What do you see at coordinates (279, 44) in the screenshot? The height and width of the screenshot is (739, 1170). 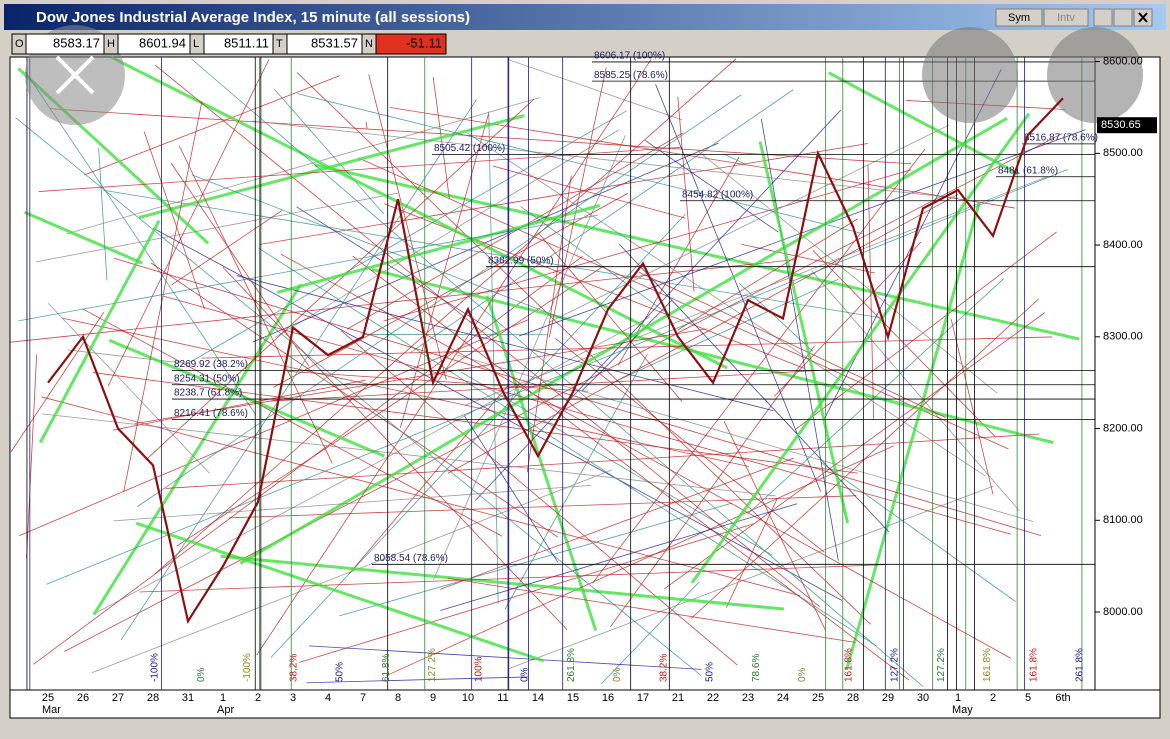 I see `quote-key: T` at bounding box center [279, 44].